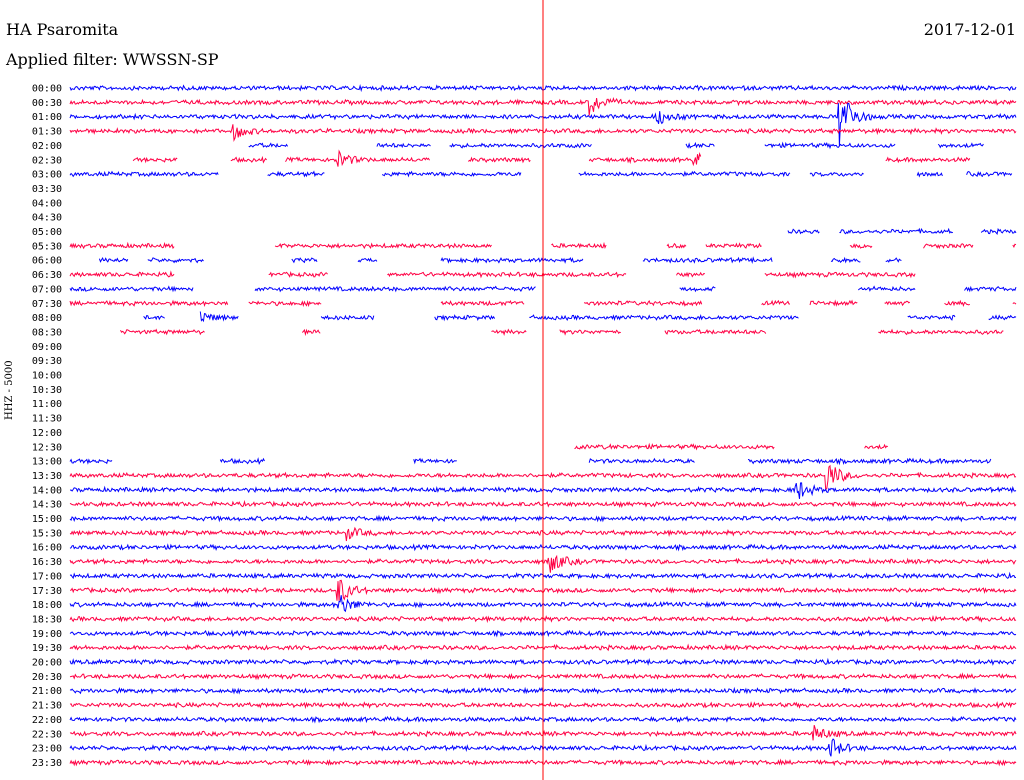  What do you see at coordinates (47, 734) in the screenshot?
I see `row-label: 22:30` at bounding box center [47, 734].